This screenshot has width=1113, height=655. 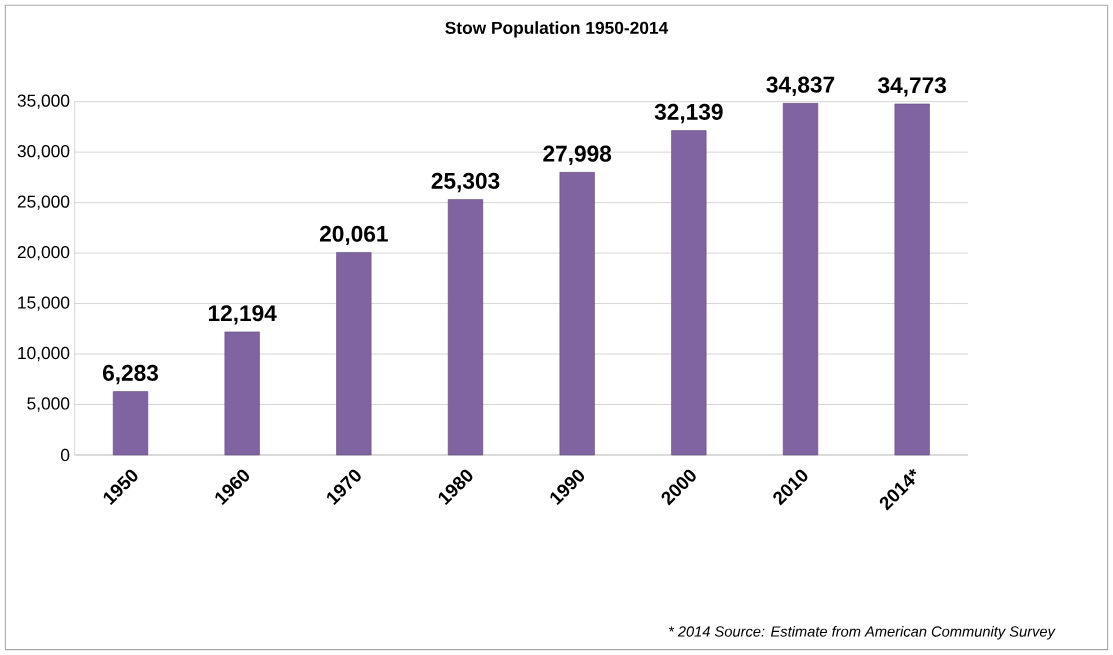 I want to click on chart-title: Stow Population 1950-2014, so click(x=557, y=29).